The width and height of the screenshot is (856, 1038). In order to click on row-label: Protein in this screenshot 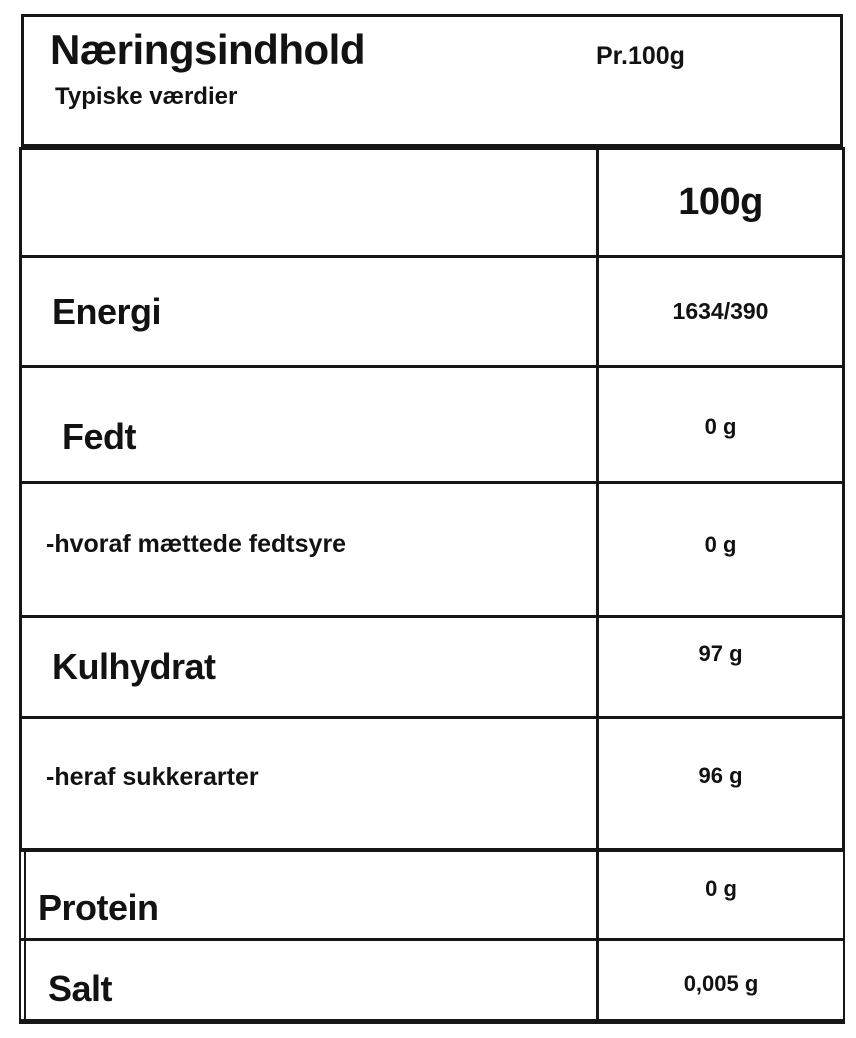, I will do `click(98, 908)`.